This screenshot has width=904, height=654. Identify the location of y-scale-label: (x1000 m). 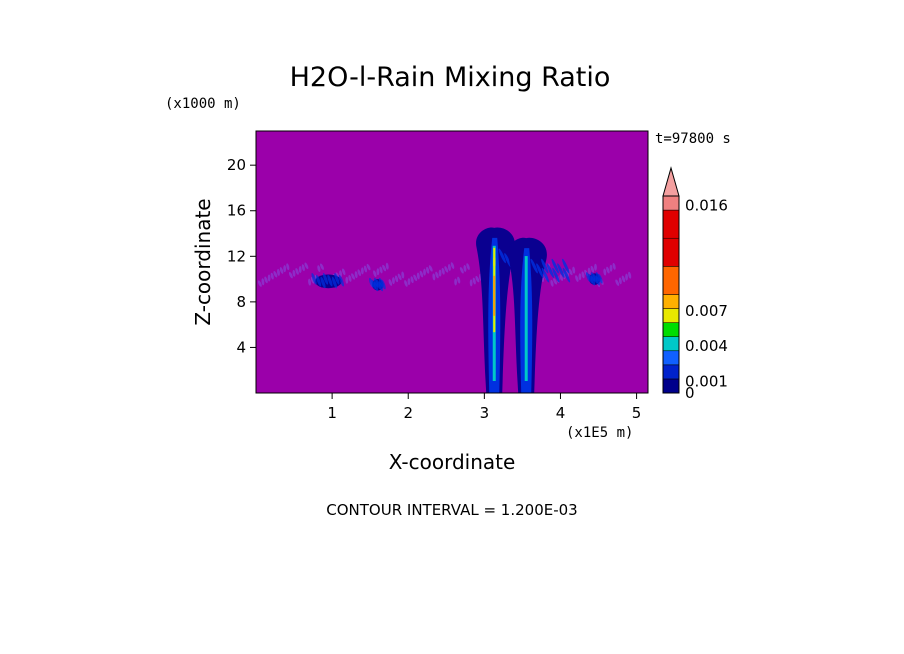
(203, 104).